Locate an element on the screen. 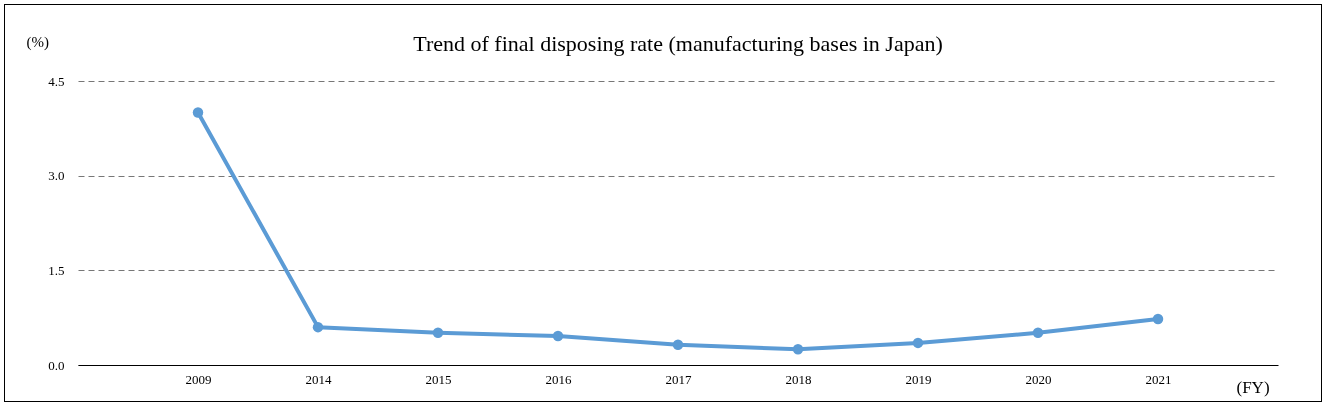 Image resolution: width=1330 pixels, height=410 pixels. y-tick-label: 3.0 is located at coordinates (56, 176).